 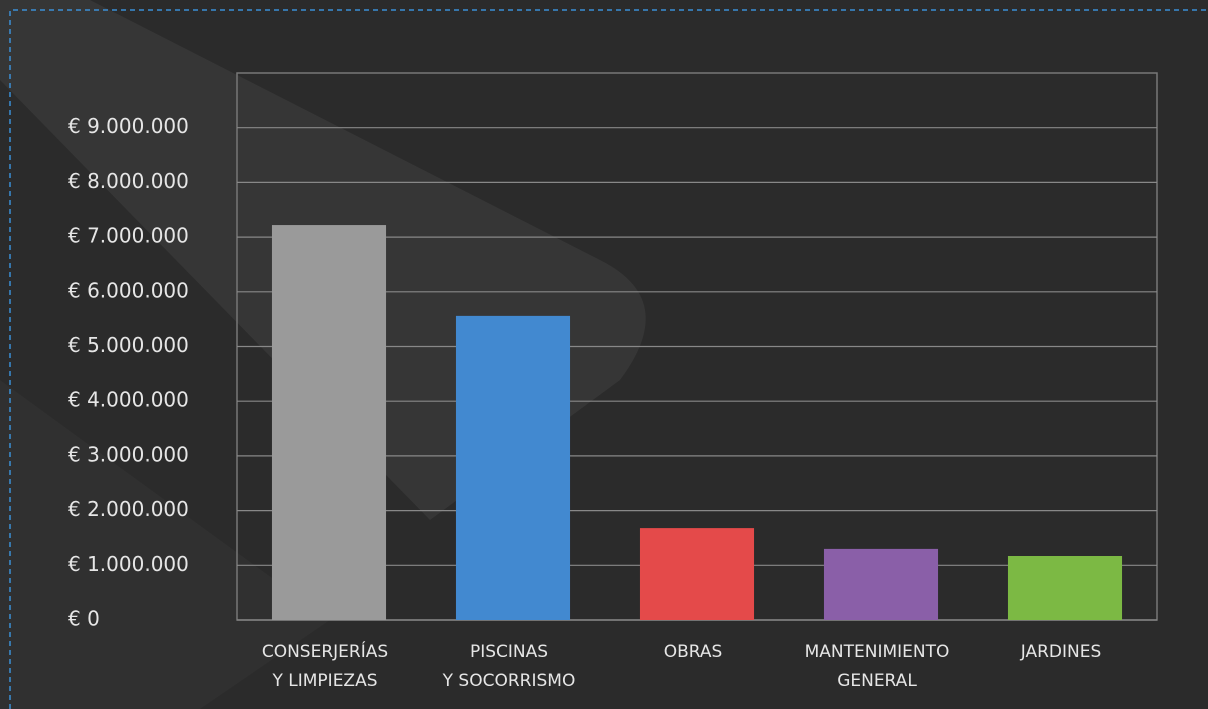 I want to click on y-tick-label: € 2.000.000, so click(x=128, y=509).